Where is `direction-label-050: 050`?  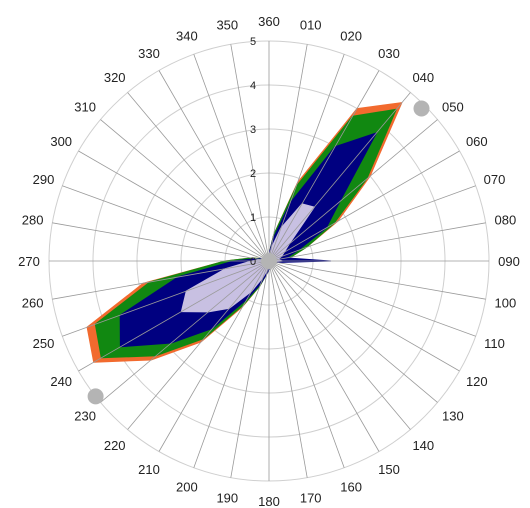
direction-label-050: 050 is located at coordinates (453, 107).